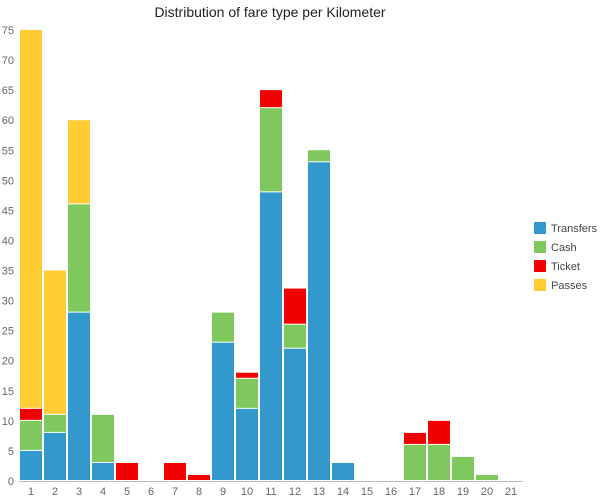 This screenshot has width=600, height=500. Describe the element at coordinates (511, 492) in the screenshot. I see `x-tick-label: 21` at that location.